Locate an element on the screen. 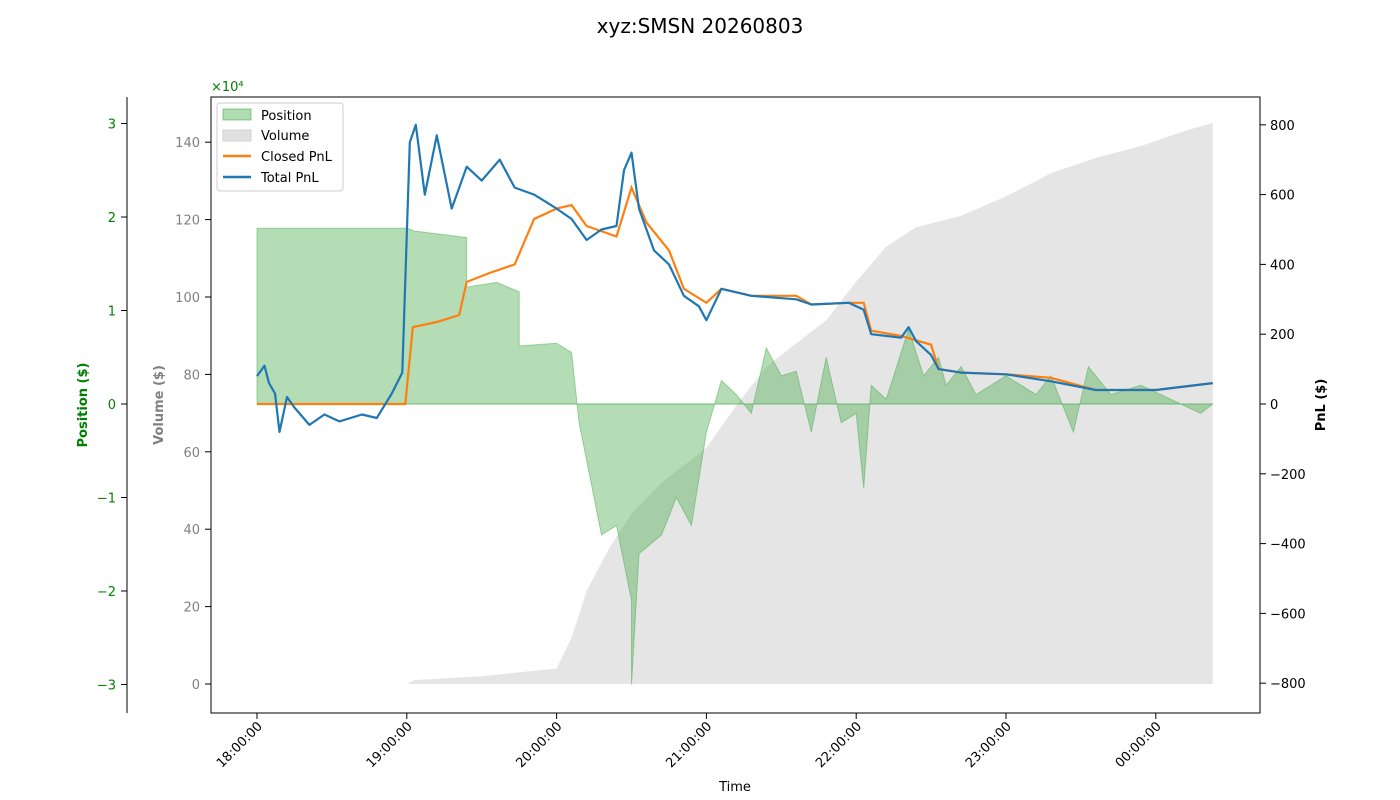 This screenshot has height=800, width=1400. volume-tick-label: 140 is located at coordinates (187, 143).